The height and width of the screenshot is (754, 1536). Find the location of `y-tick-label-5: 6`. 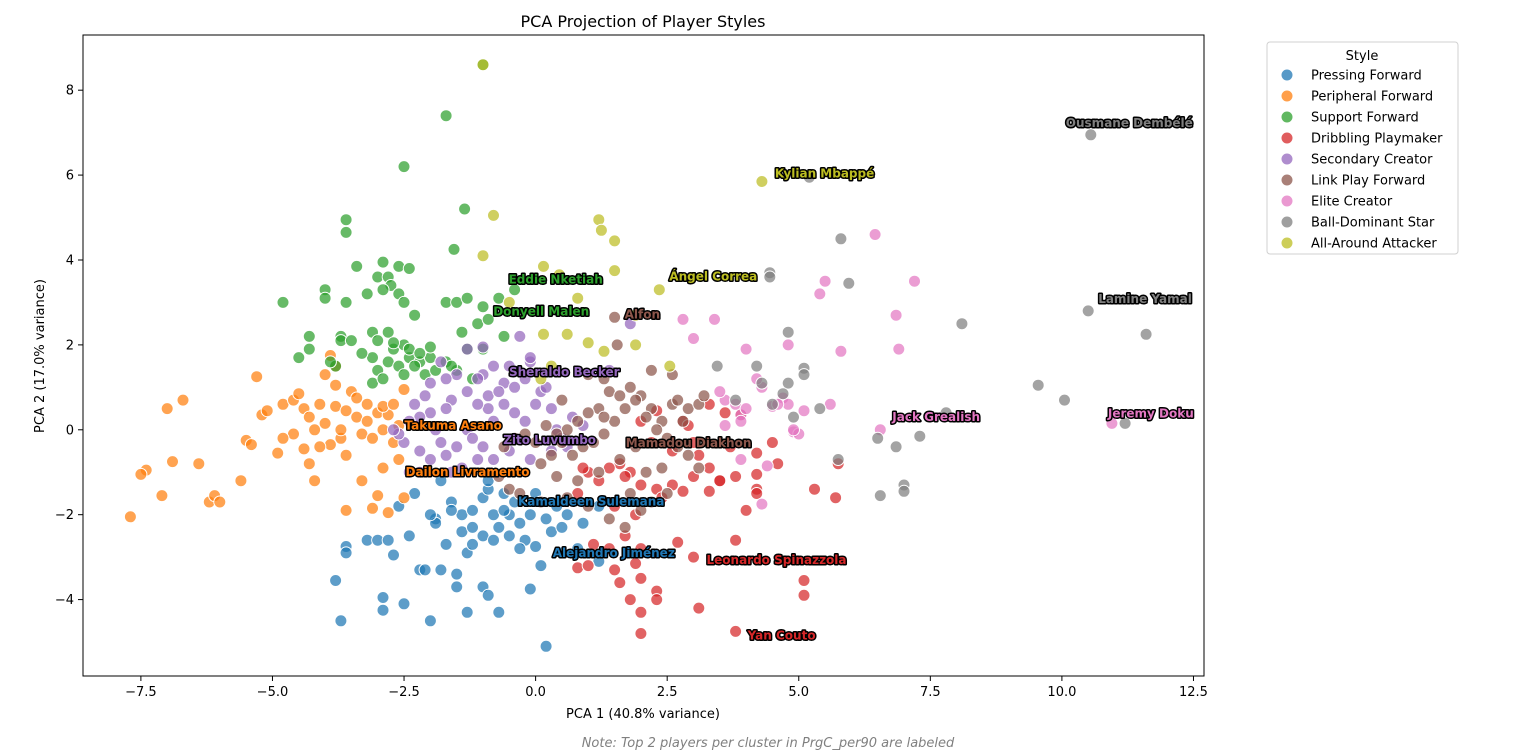

y-tick-label-5: 6 is located at coordinates (70, 176).